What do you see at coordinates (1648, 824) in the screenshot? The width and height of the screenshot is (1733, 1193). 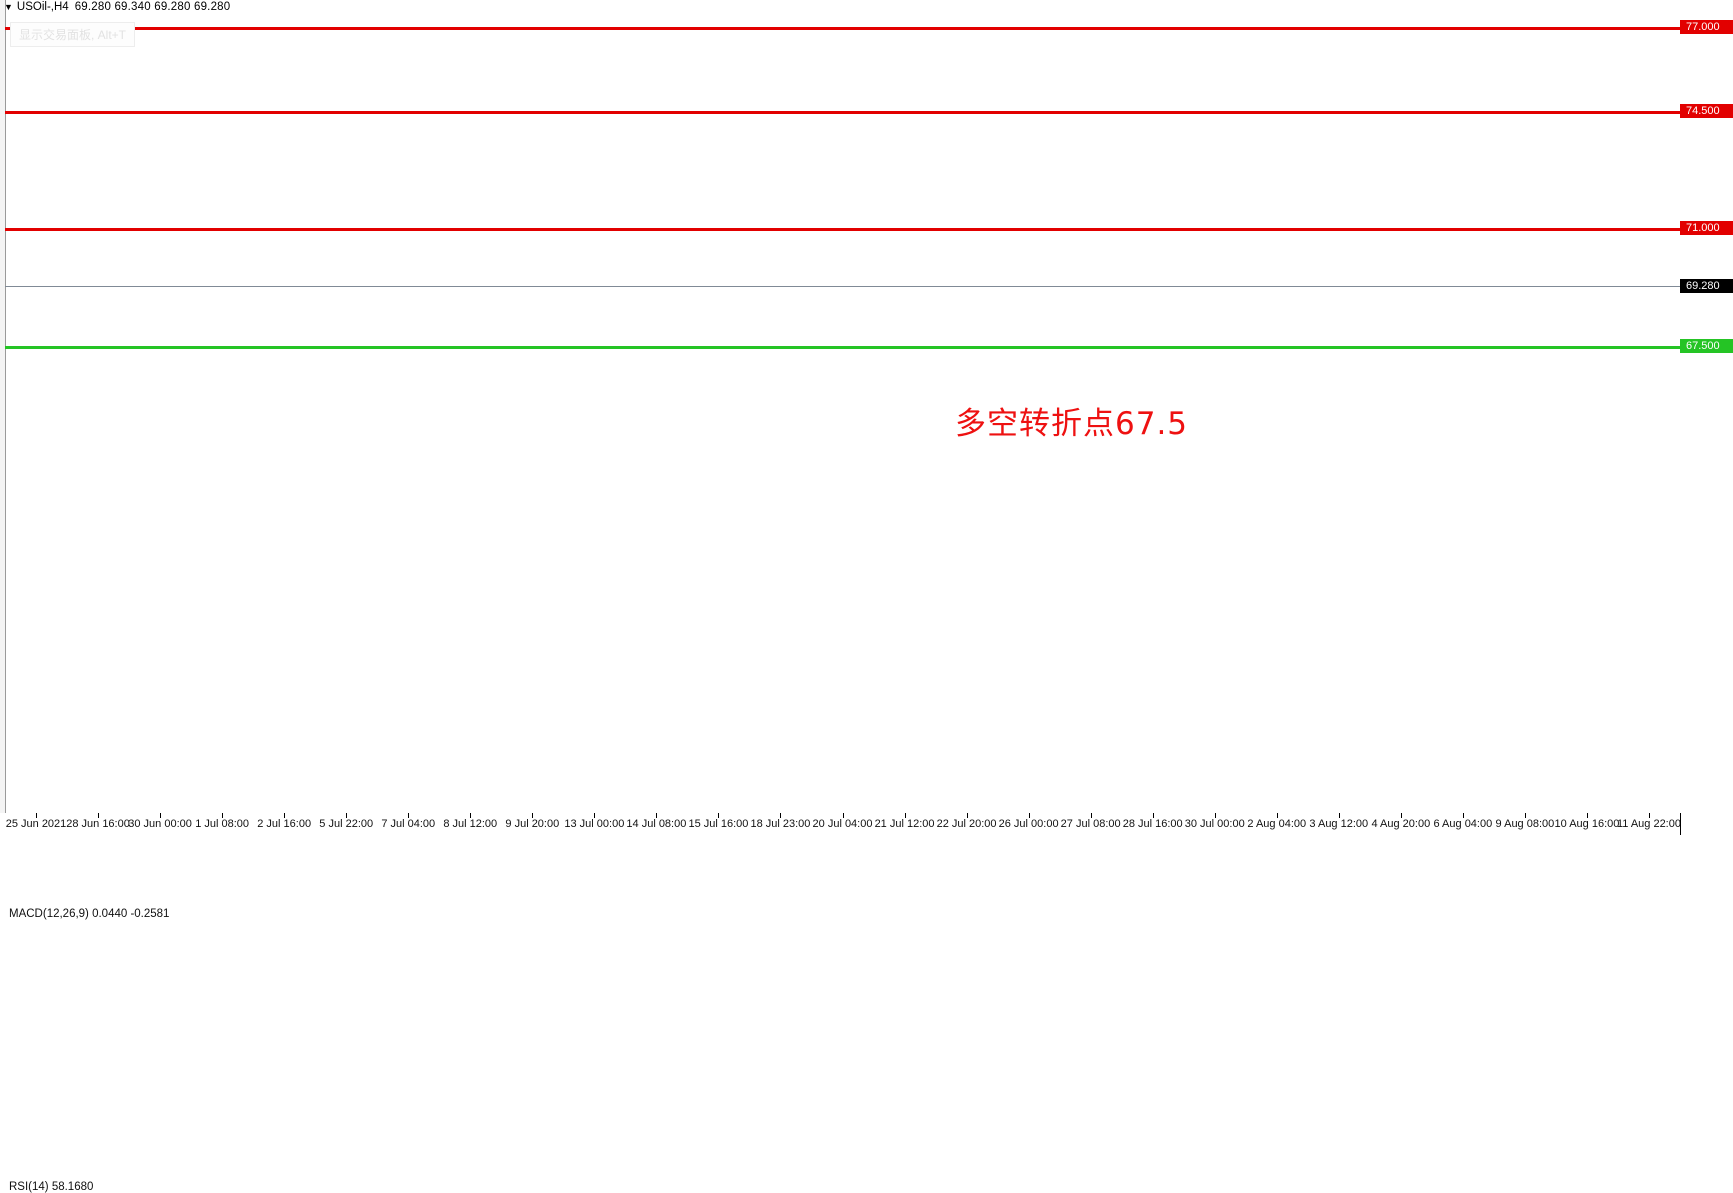 I see `time-tick-label: 11 Aug 22:00` at bounding box center [1648, 824].